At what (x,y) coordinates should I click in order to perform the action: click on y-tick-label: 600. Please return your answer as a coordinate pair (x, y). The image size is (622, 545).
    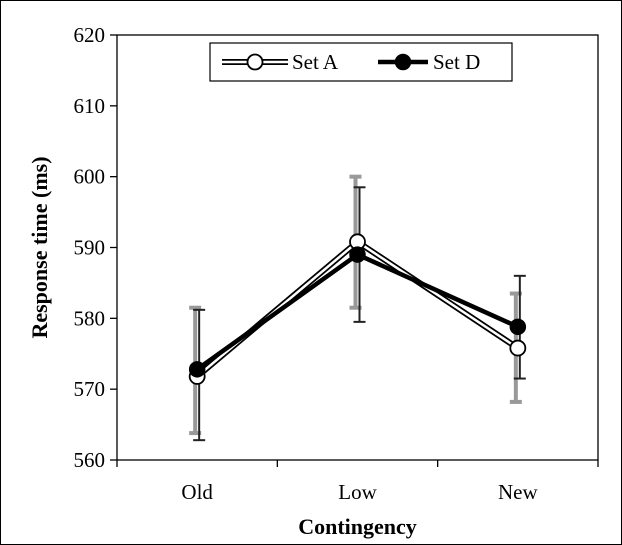
    Looking at the image, I should click on (90, 177).